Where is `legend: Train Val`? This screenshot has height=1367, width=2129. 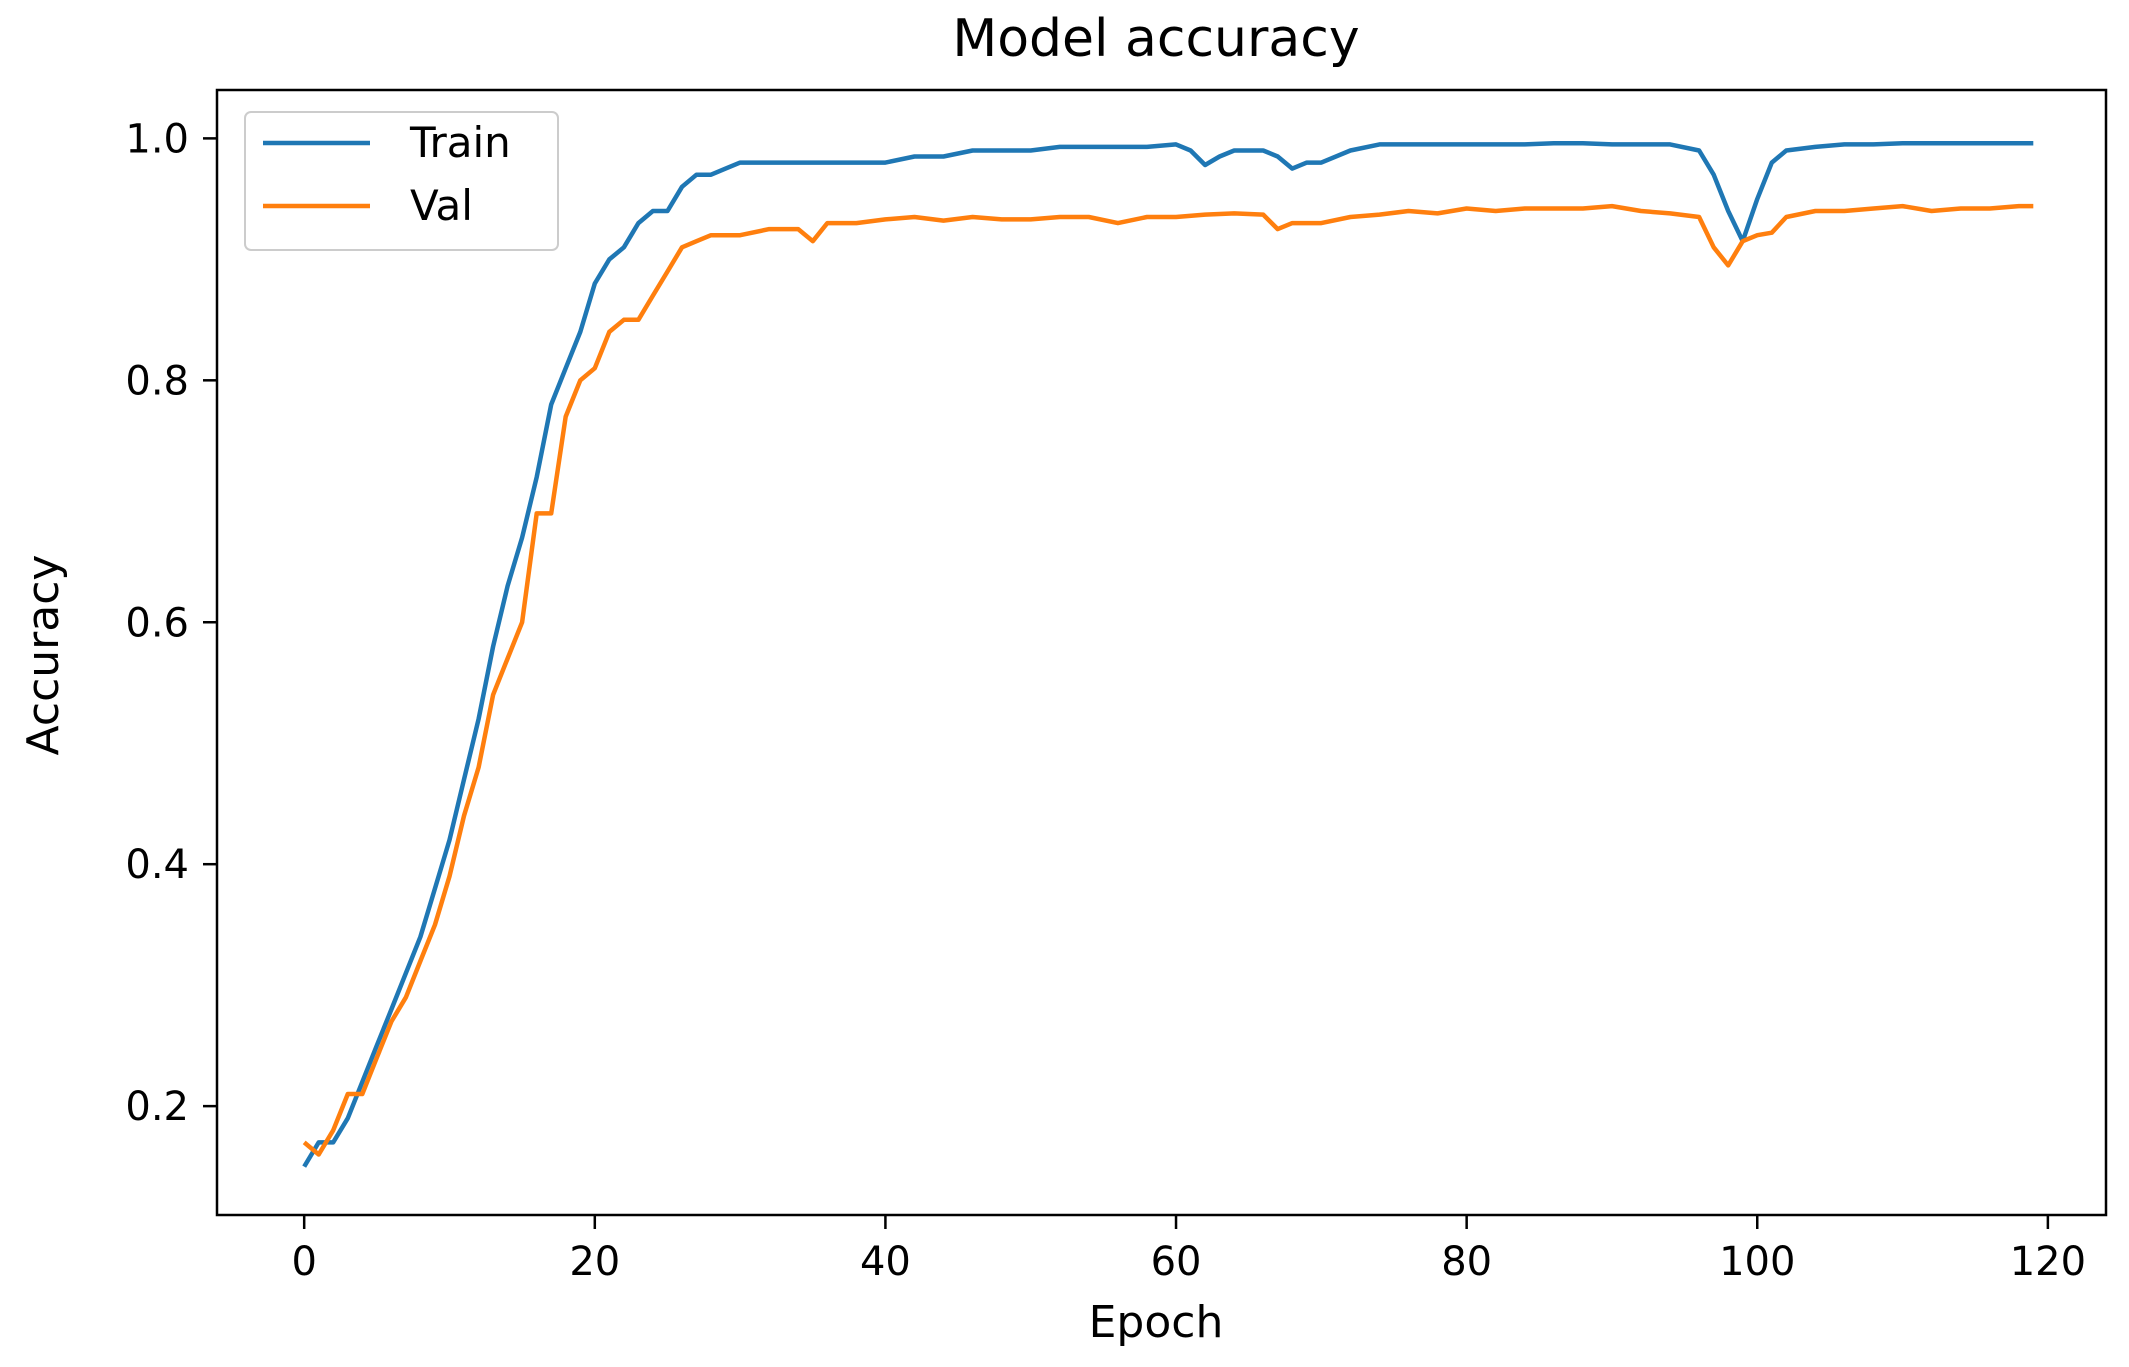
legend: Train Val is located at coordinates (401, 181).